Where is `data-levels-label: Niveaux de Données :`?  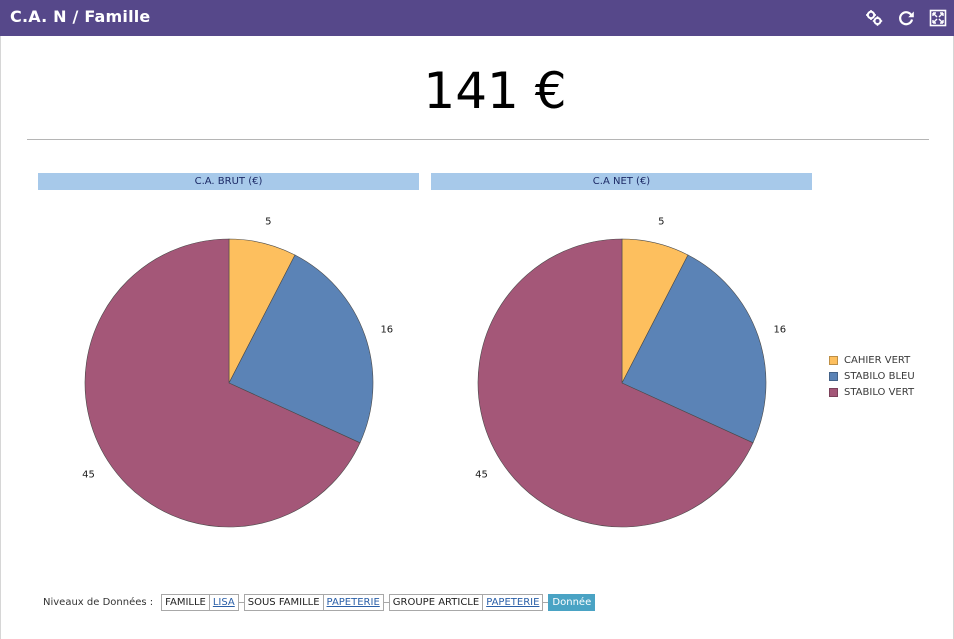
data-levels-label: Niveaux de Données : is located at coordinates (98, 602).